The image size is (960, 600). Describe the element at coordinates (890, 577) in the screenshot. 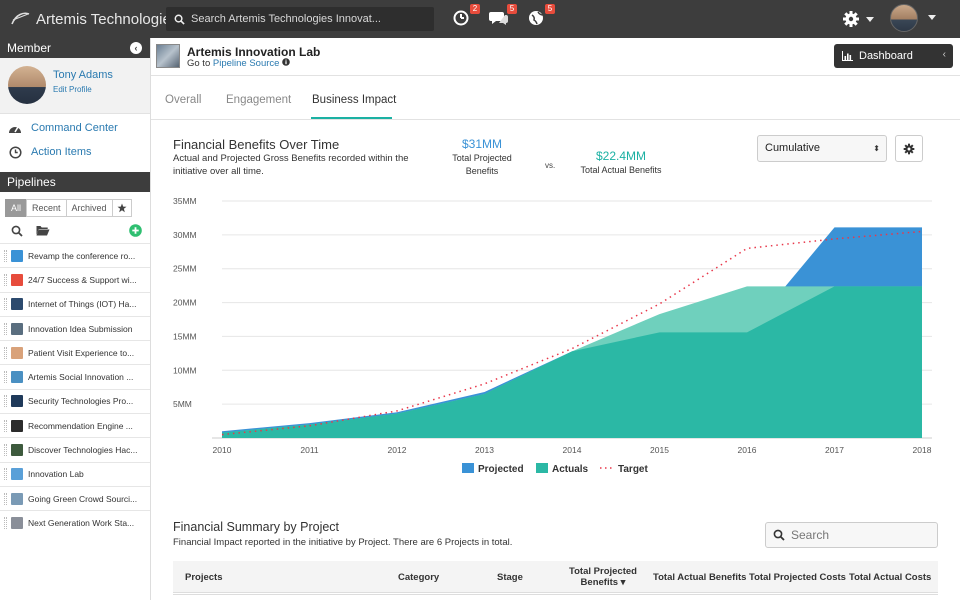

I see `col-total-actual-costs: Total Actual Costs` at that location.